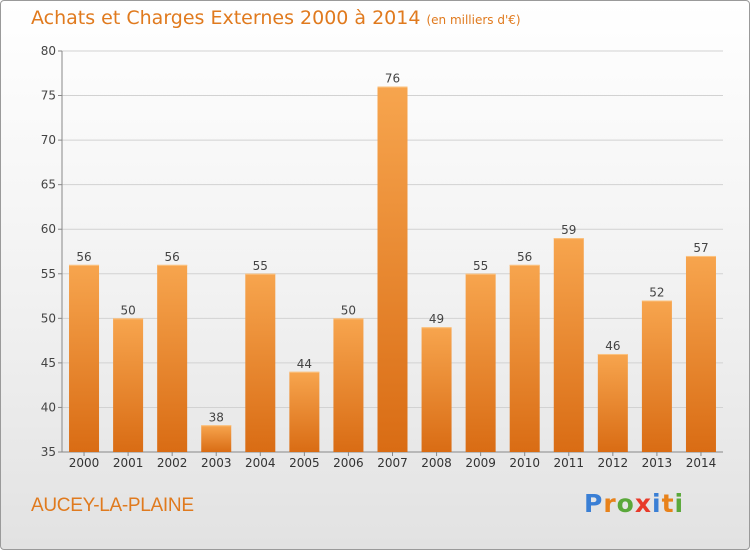 Image resolution: width=750 pixels, height=550 pixels. I want to click on bar-2008, so click(436, 389).